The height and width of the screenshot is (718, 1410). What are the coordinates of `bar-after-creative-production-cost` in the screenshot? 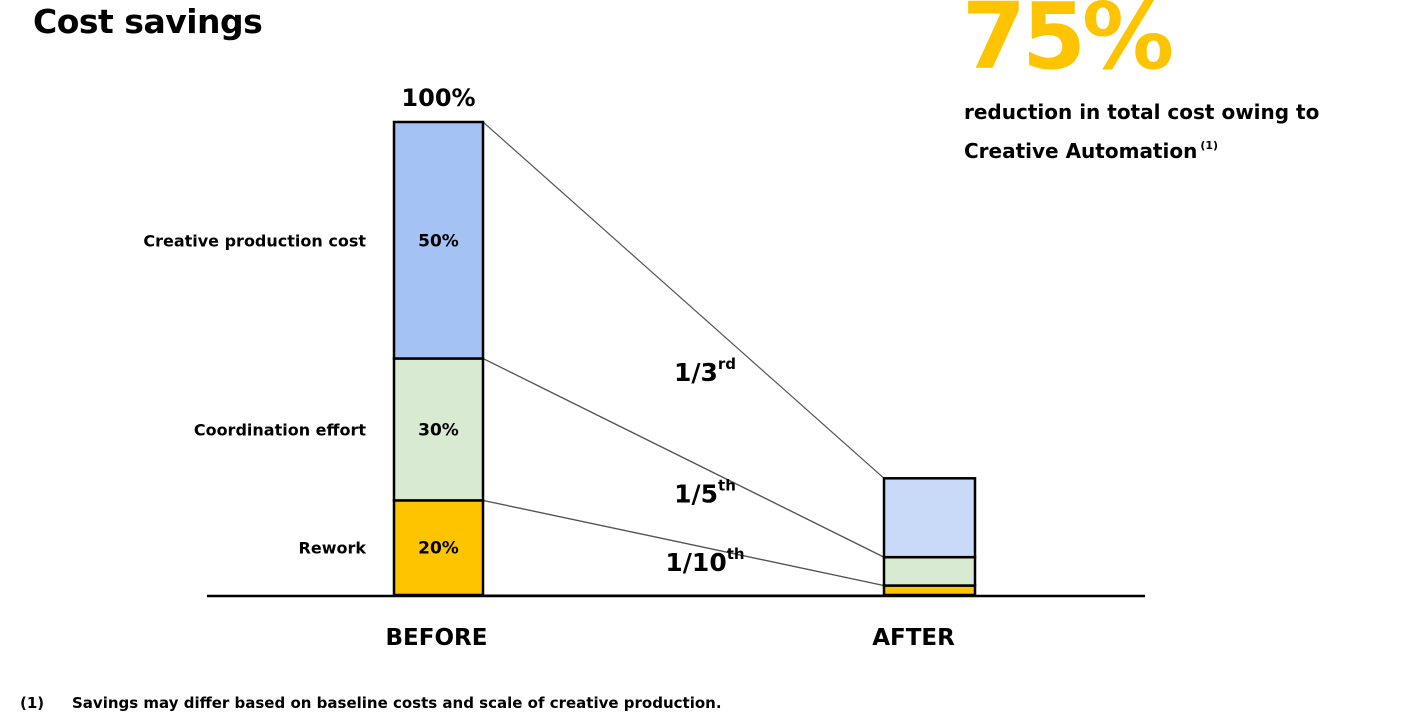 It's located at (929, 518).